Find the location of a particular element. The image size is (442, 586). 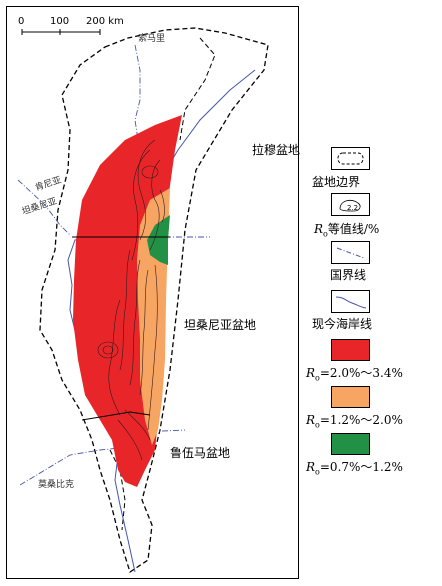

legend-border-label: 国界线 is located at coordinates (348, 275).